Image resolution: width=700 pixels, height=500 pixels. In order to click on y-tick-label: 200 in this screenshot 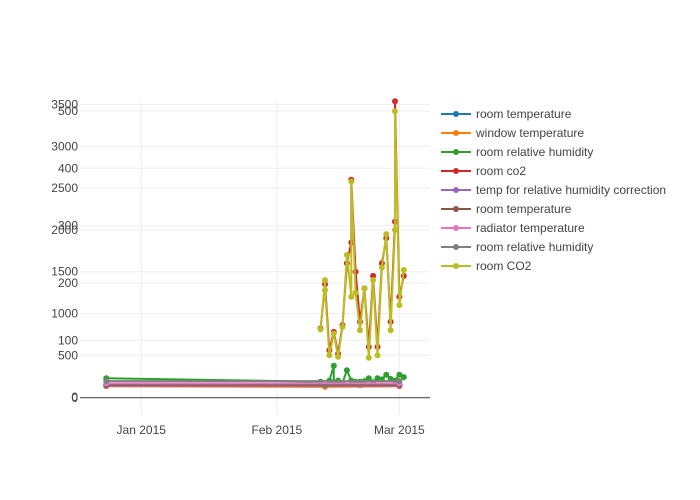, I will do `click(68, 283)`.